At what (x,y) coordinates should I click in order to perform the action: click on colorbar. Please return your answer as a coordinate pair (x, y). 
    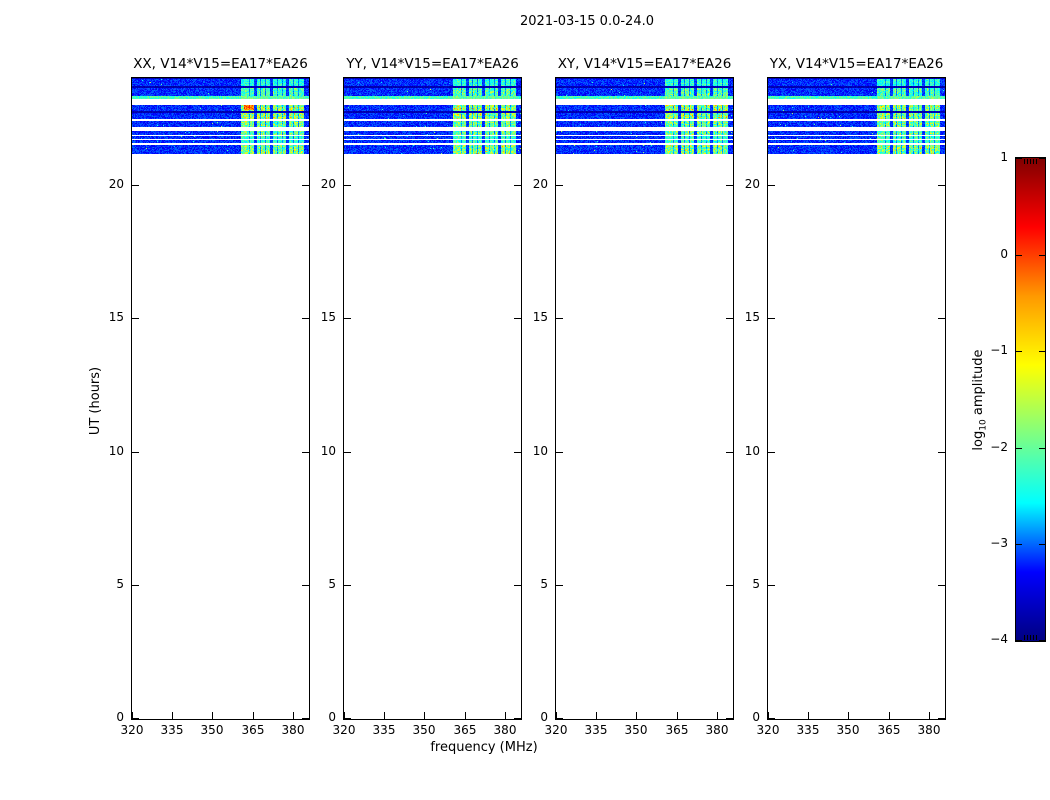
    Looking at the image, I should click on (1030, 399).